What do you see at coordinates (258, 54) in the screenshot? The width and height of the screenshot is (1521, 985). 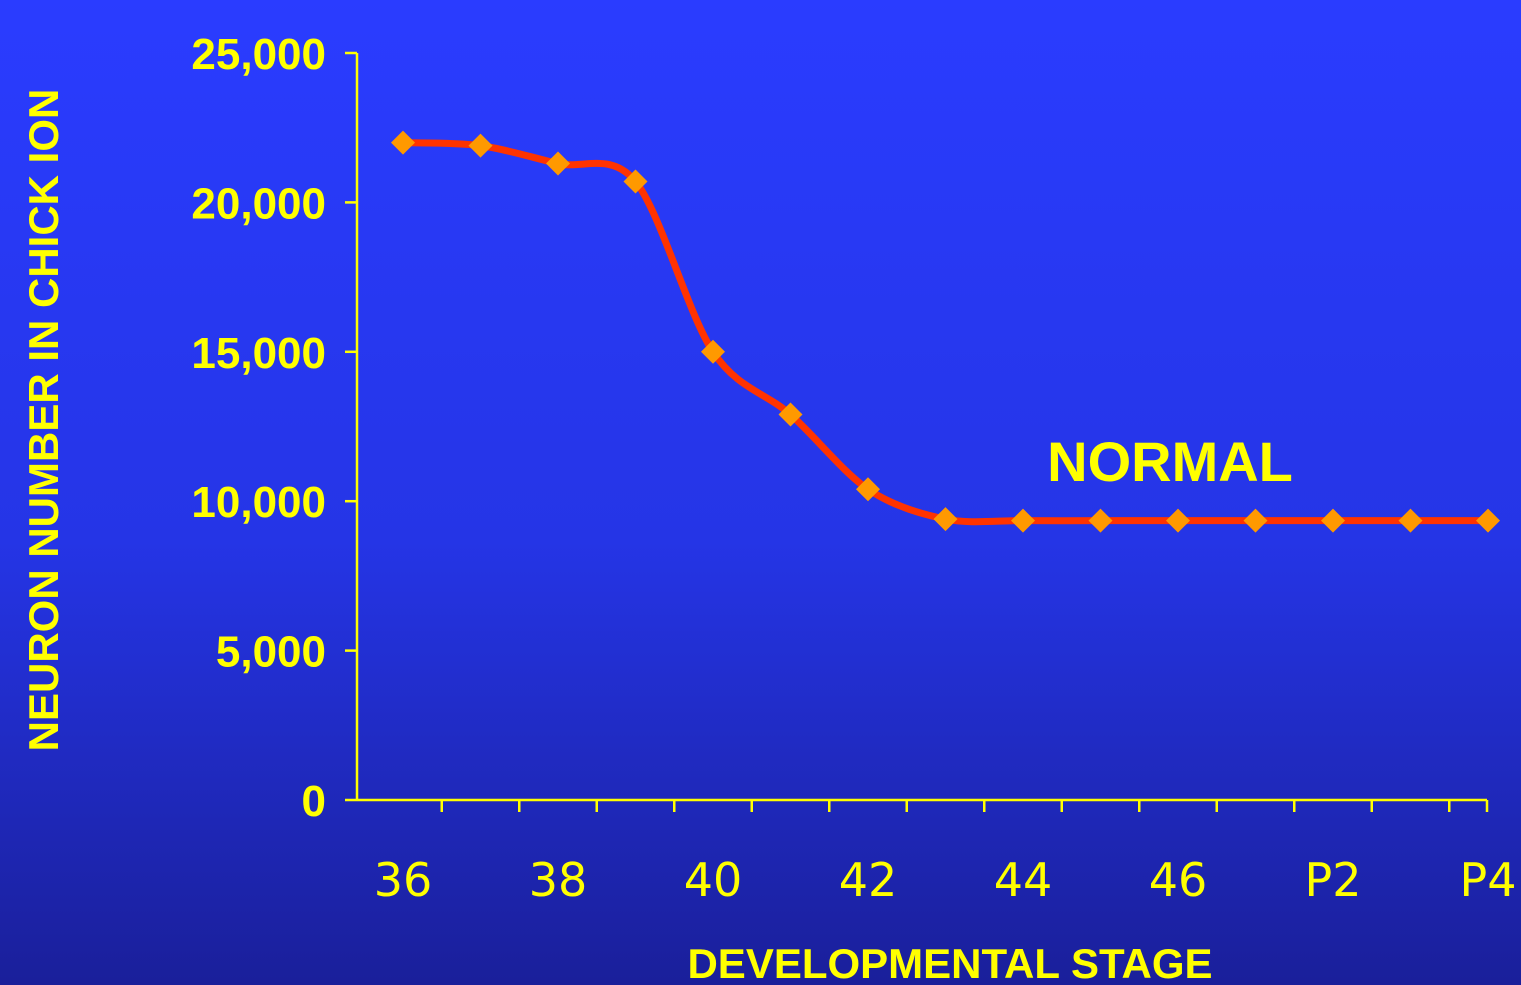 I see `y-tick-label: 25,000` at bounding box center [258, 54].